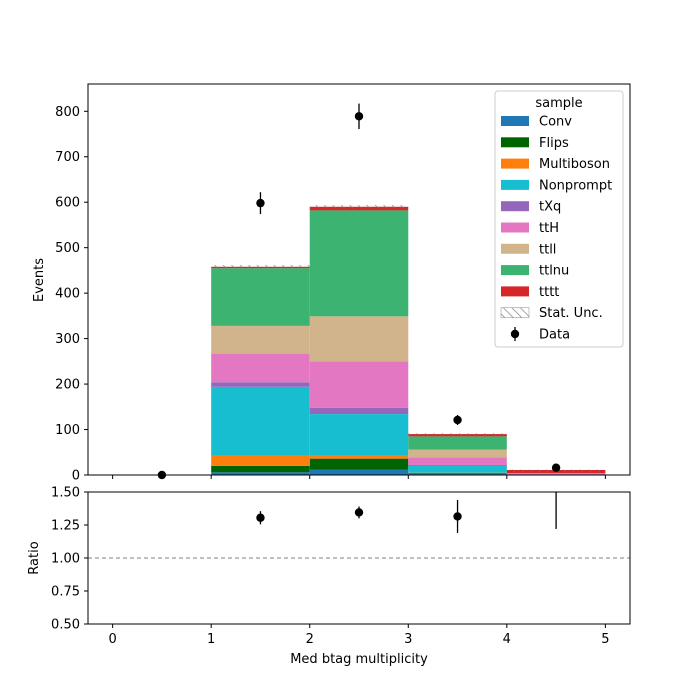 The image size is (700, 700). What do you see at coordinates (515, 334) in the screenshot?
I see `legend-data-marker` at bounding box center [515, 334].